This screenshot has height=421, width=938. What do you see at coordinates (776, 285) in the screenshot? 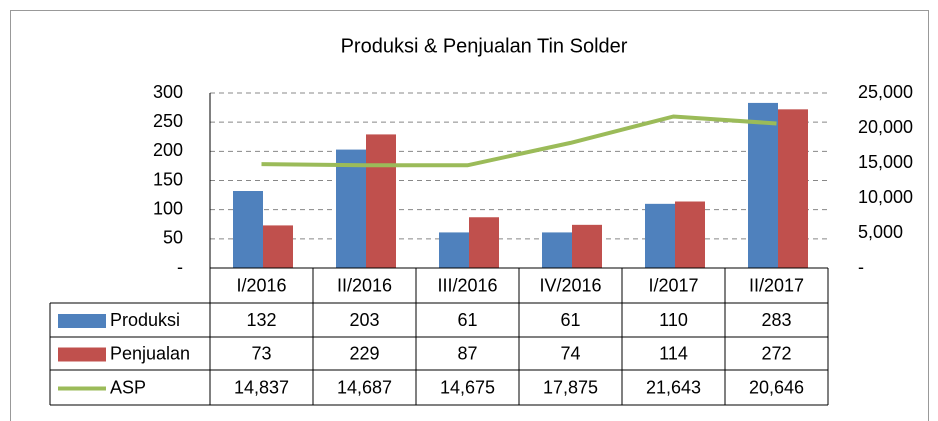
I see `x-tick-label: II/2017` at bounding box center [776, 285].